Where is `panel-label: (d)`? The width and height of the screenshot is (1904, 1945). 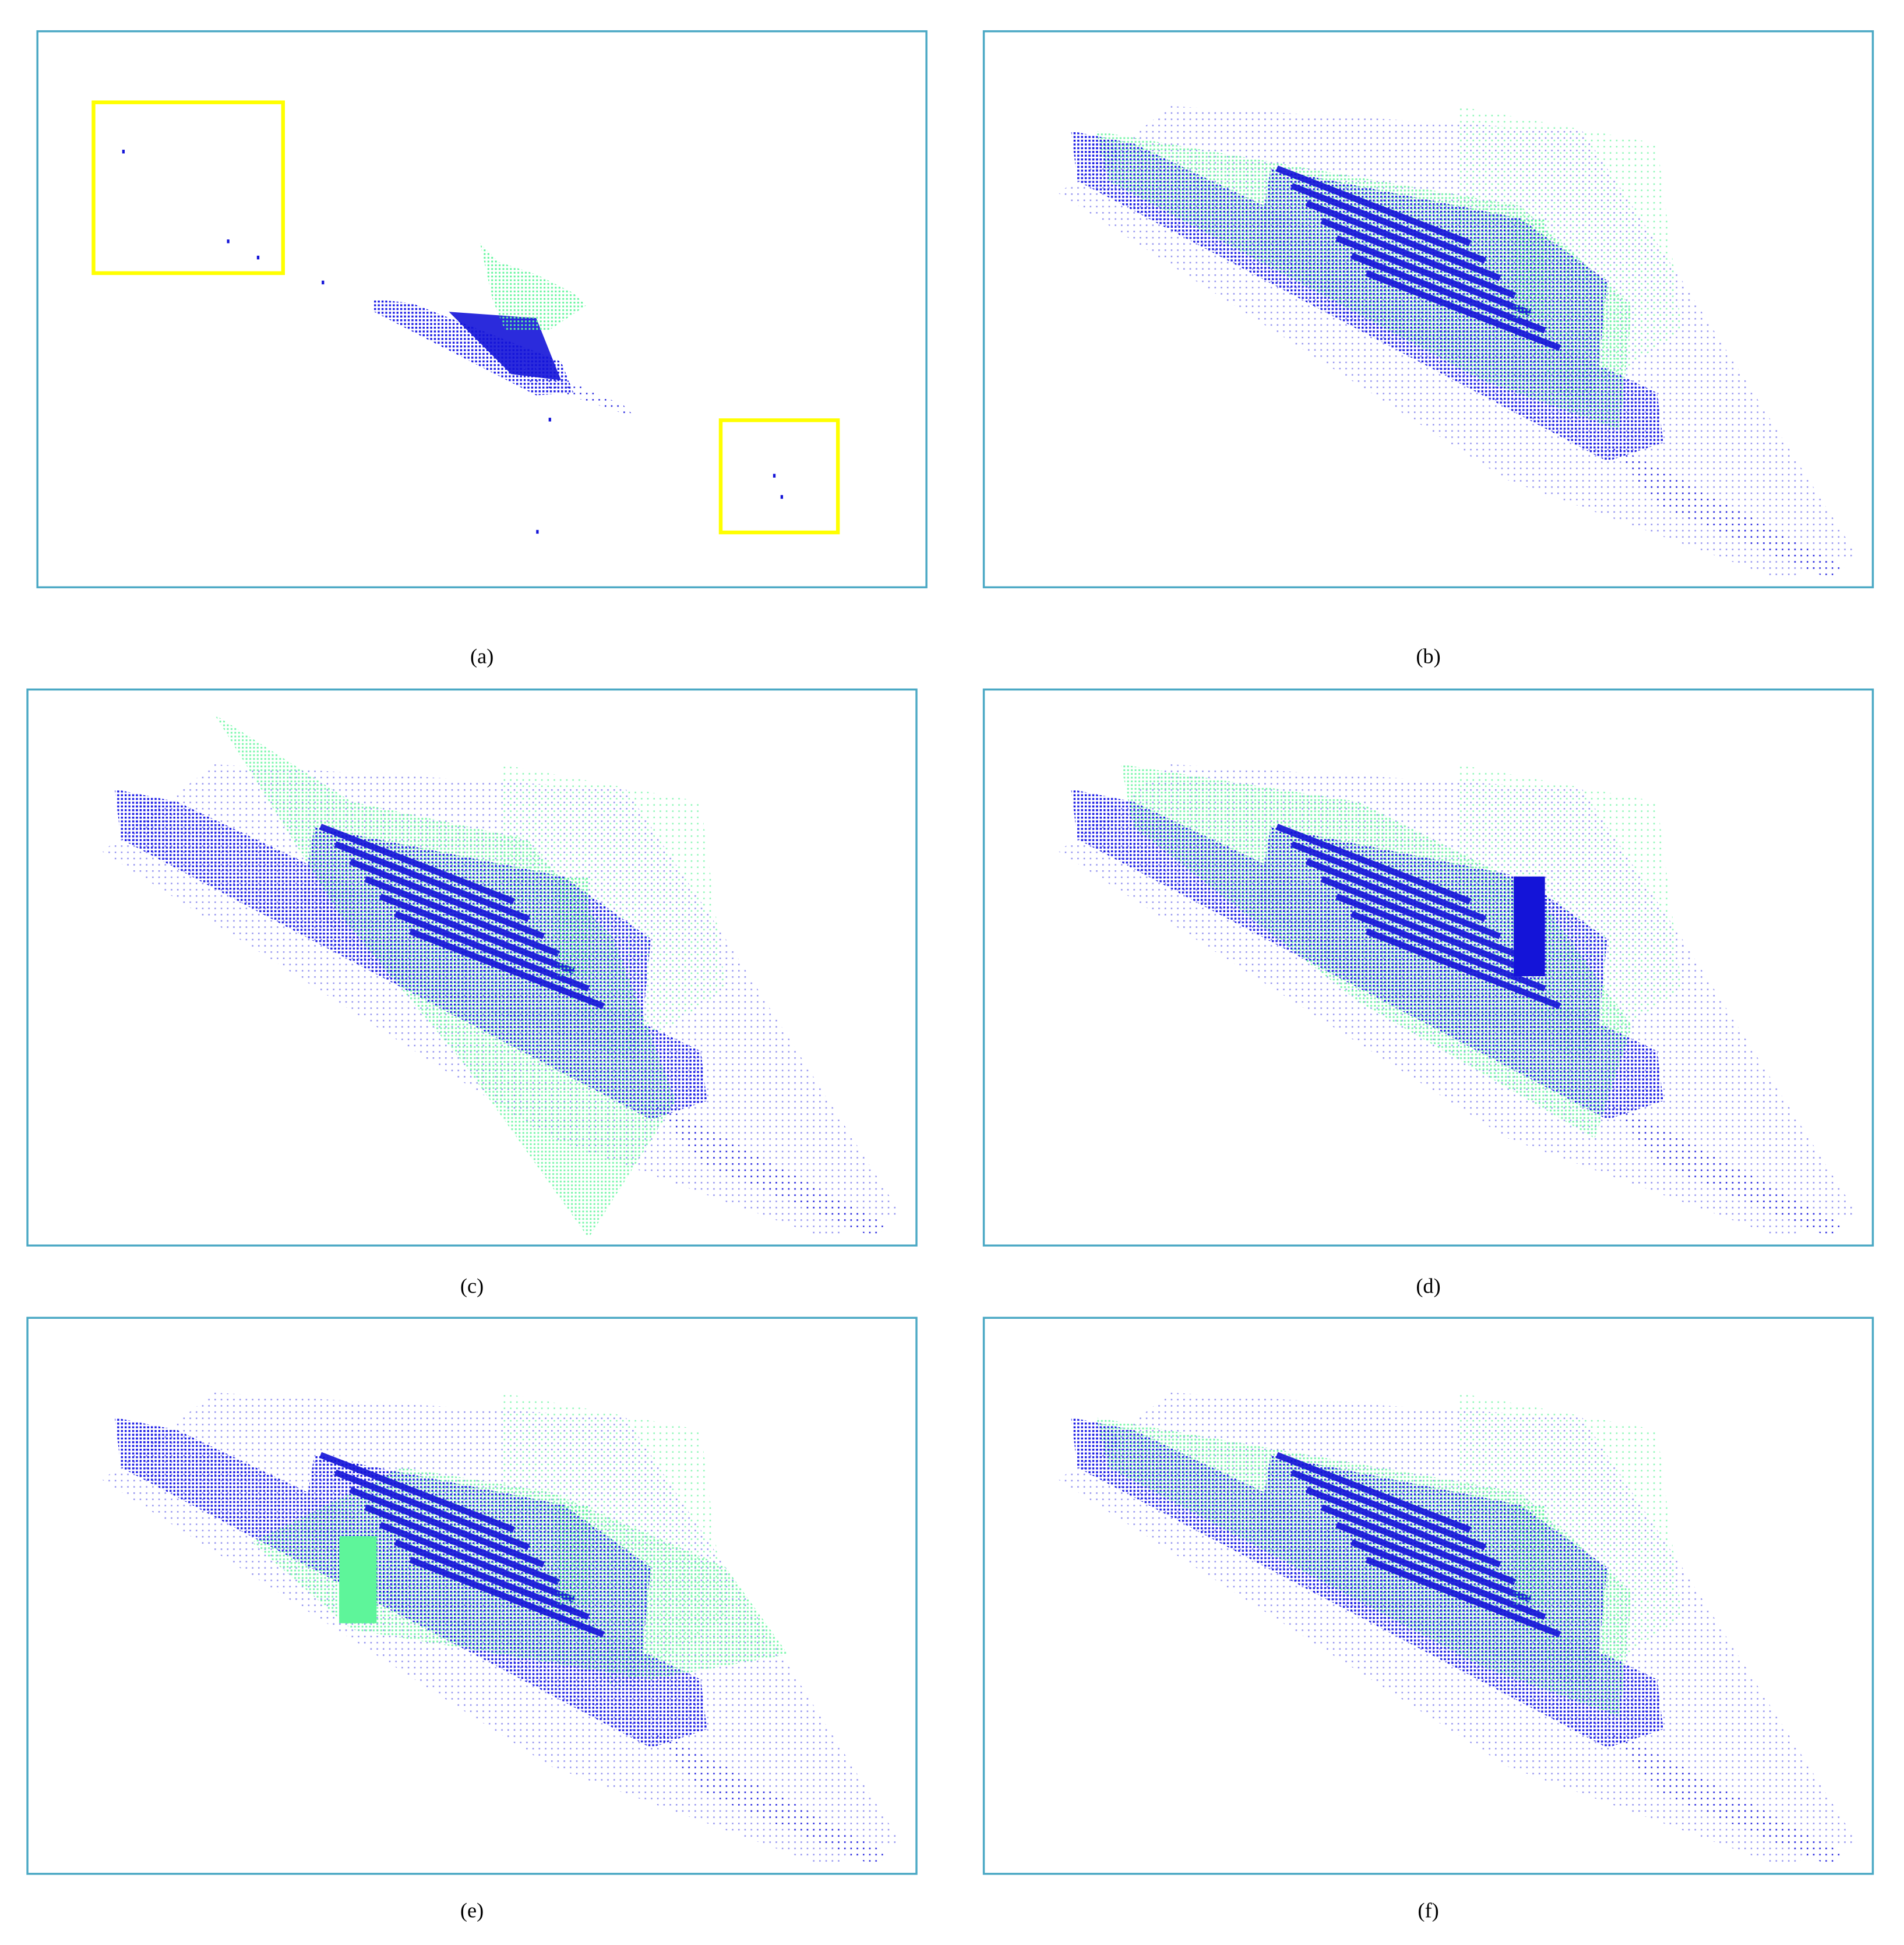
panel-label: (d) is located at coordinates (1428, 1286).